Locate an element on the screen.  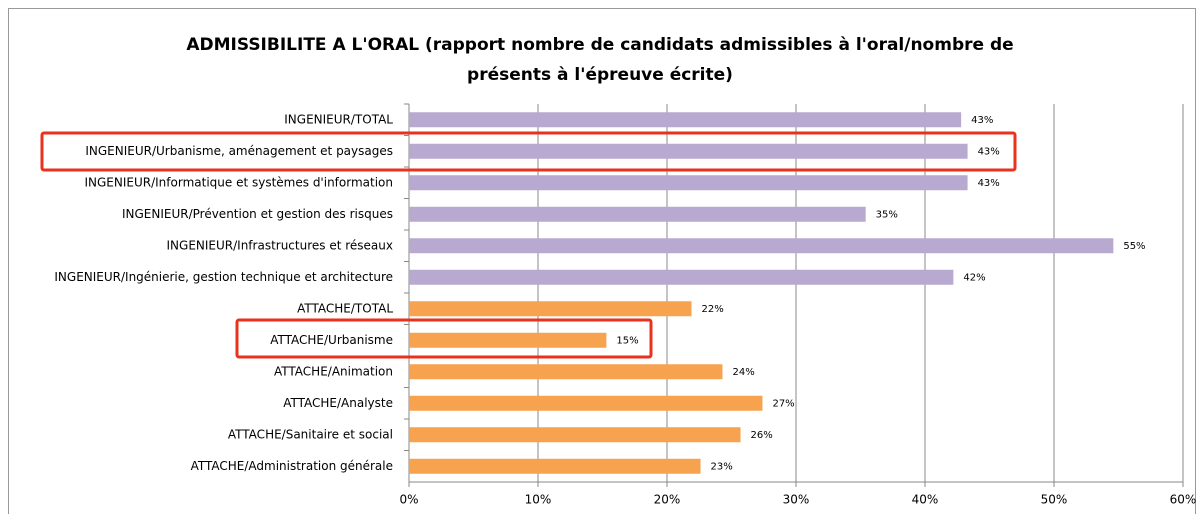
x-tick-label: 0% is located at coordinates (408, 500).